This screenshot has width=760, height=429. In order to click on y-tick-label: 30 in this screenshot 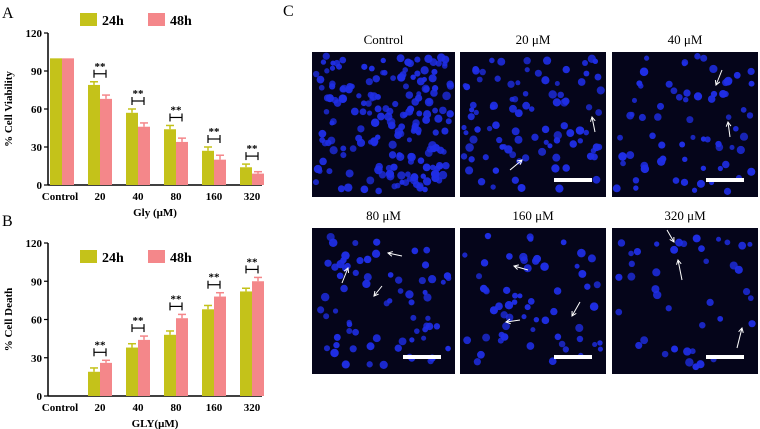, I will do `click(37, 148)`.